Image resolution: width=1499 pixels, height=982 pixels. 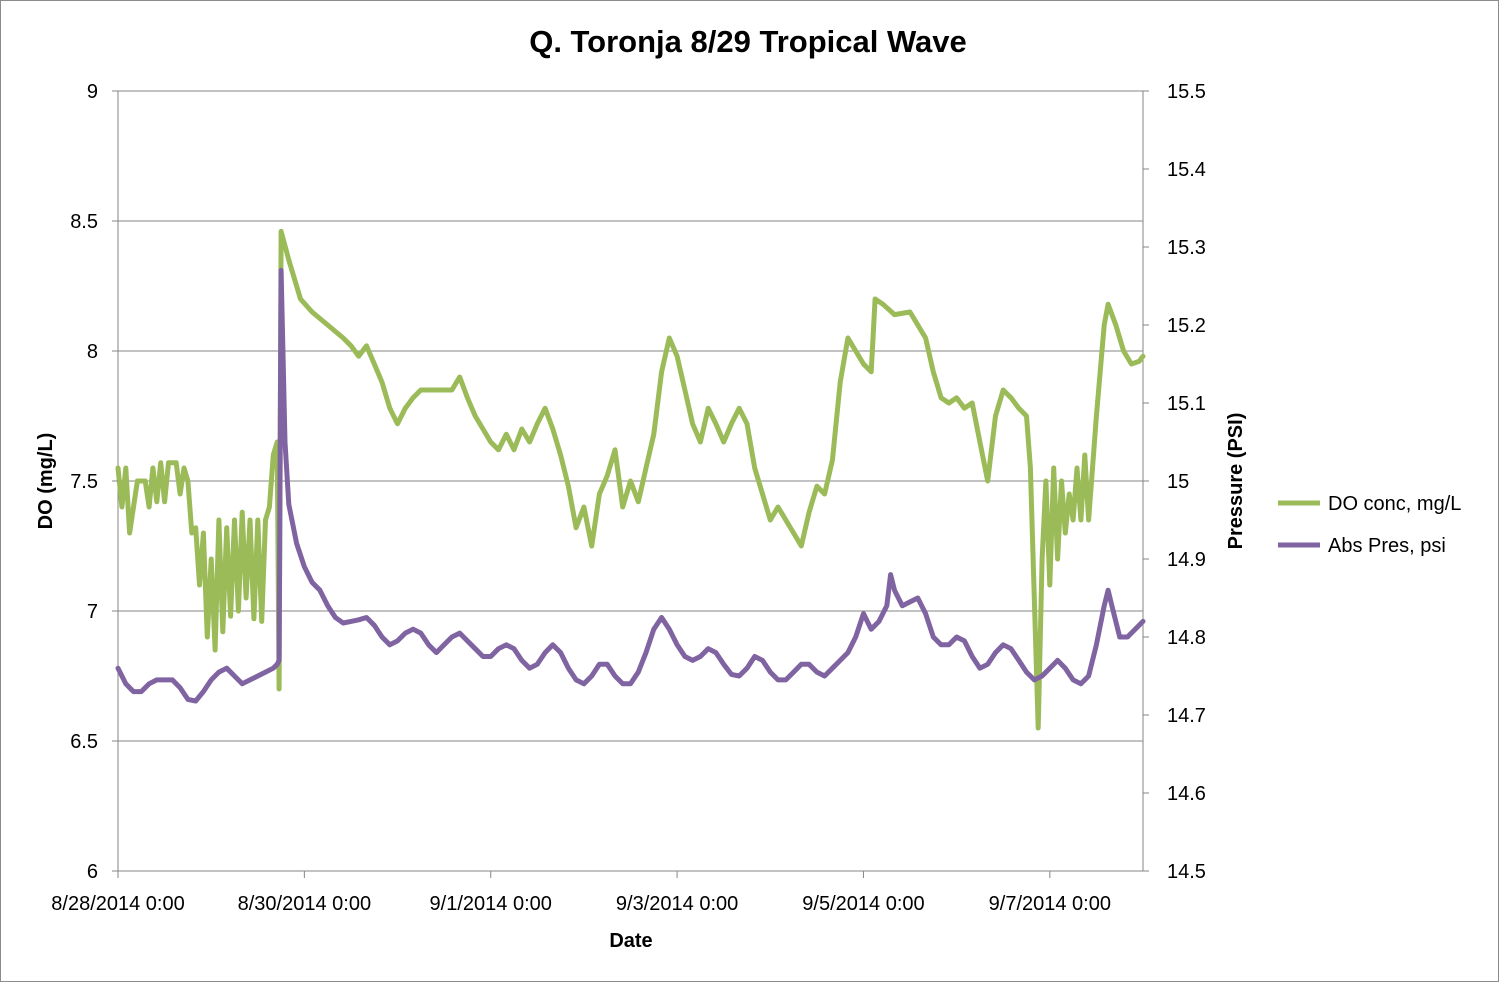 What do you see at coordinates (1186, 872) in the screenshot?
I see `y2-tick-label: 14.5` at bounding box center [1186, 872].